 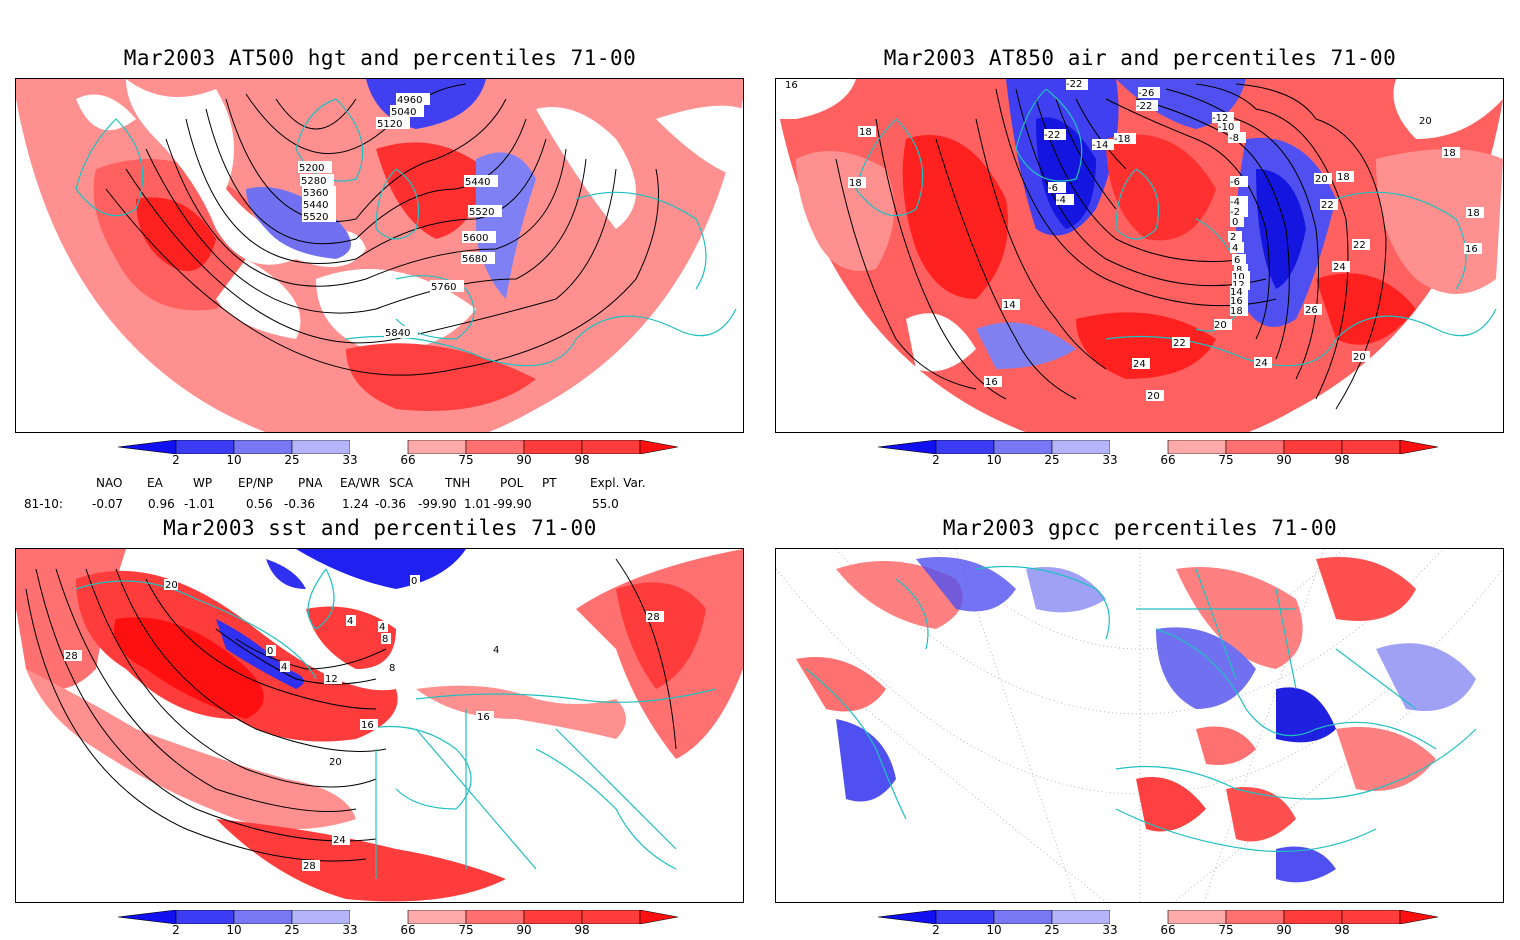 What do you see at coordinates (605, 504) in the screenshot?
I see `index-value-expl-var: 55.0` at bounding box center [605, 504].